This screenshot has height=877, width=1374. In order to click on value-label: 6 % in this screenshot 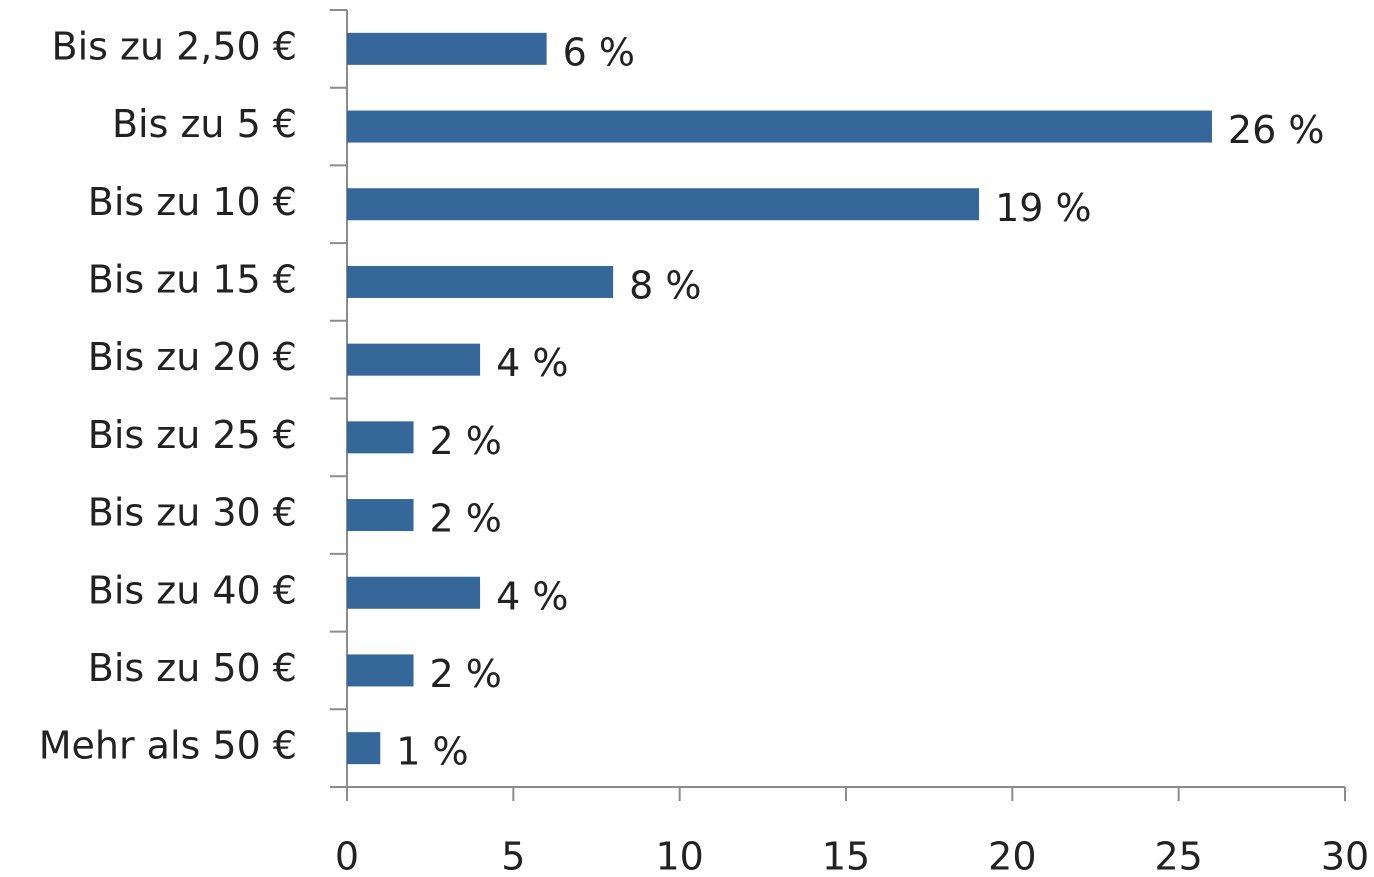, I will do `click(599, 52)`.